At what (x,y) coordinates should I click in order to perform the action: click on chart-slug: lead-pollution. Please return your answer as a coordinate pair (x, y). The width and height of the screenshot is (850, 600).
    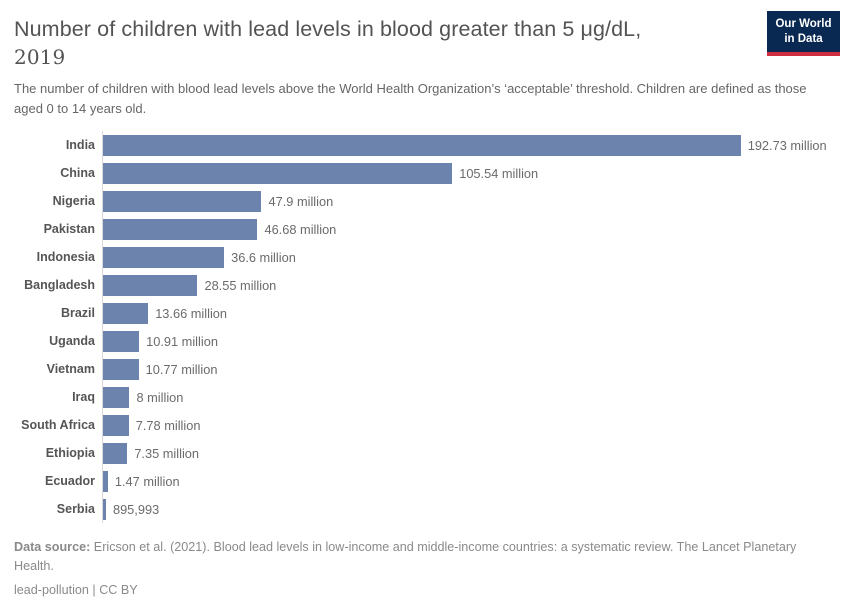
    Looking at the image, I should click on (51, 590).